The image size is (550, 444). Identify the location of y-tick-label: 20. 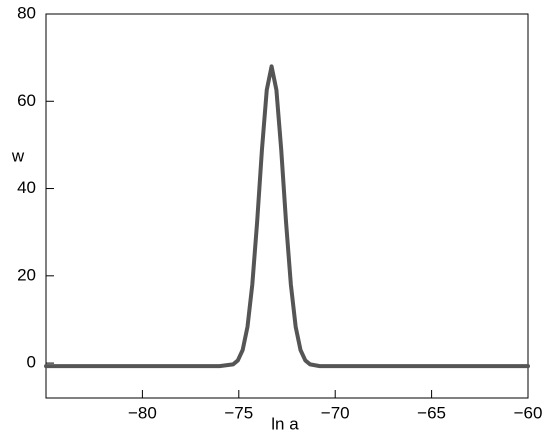
(26, 274).